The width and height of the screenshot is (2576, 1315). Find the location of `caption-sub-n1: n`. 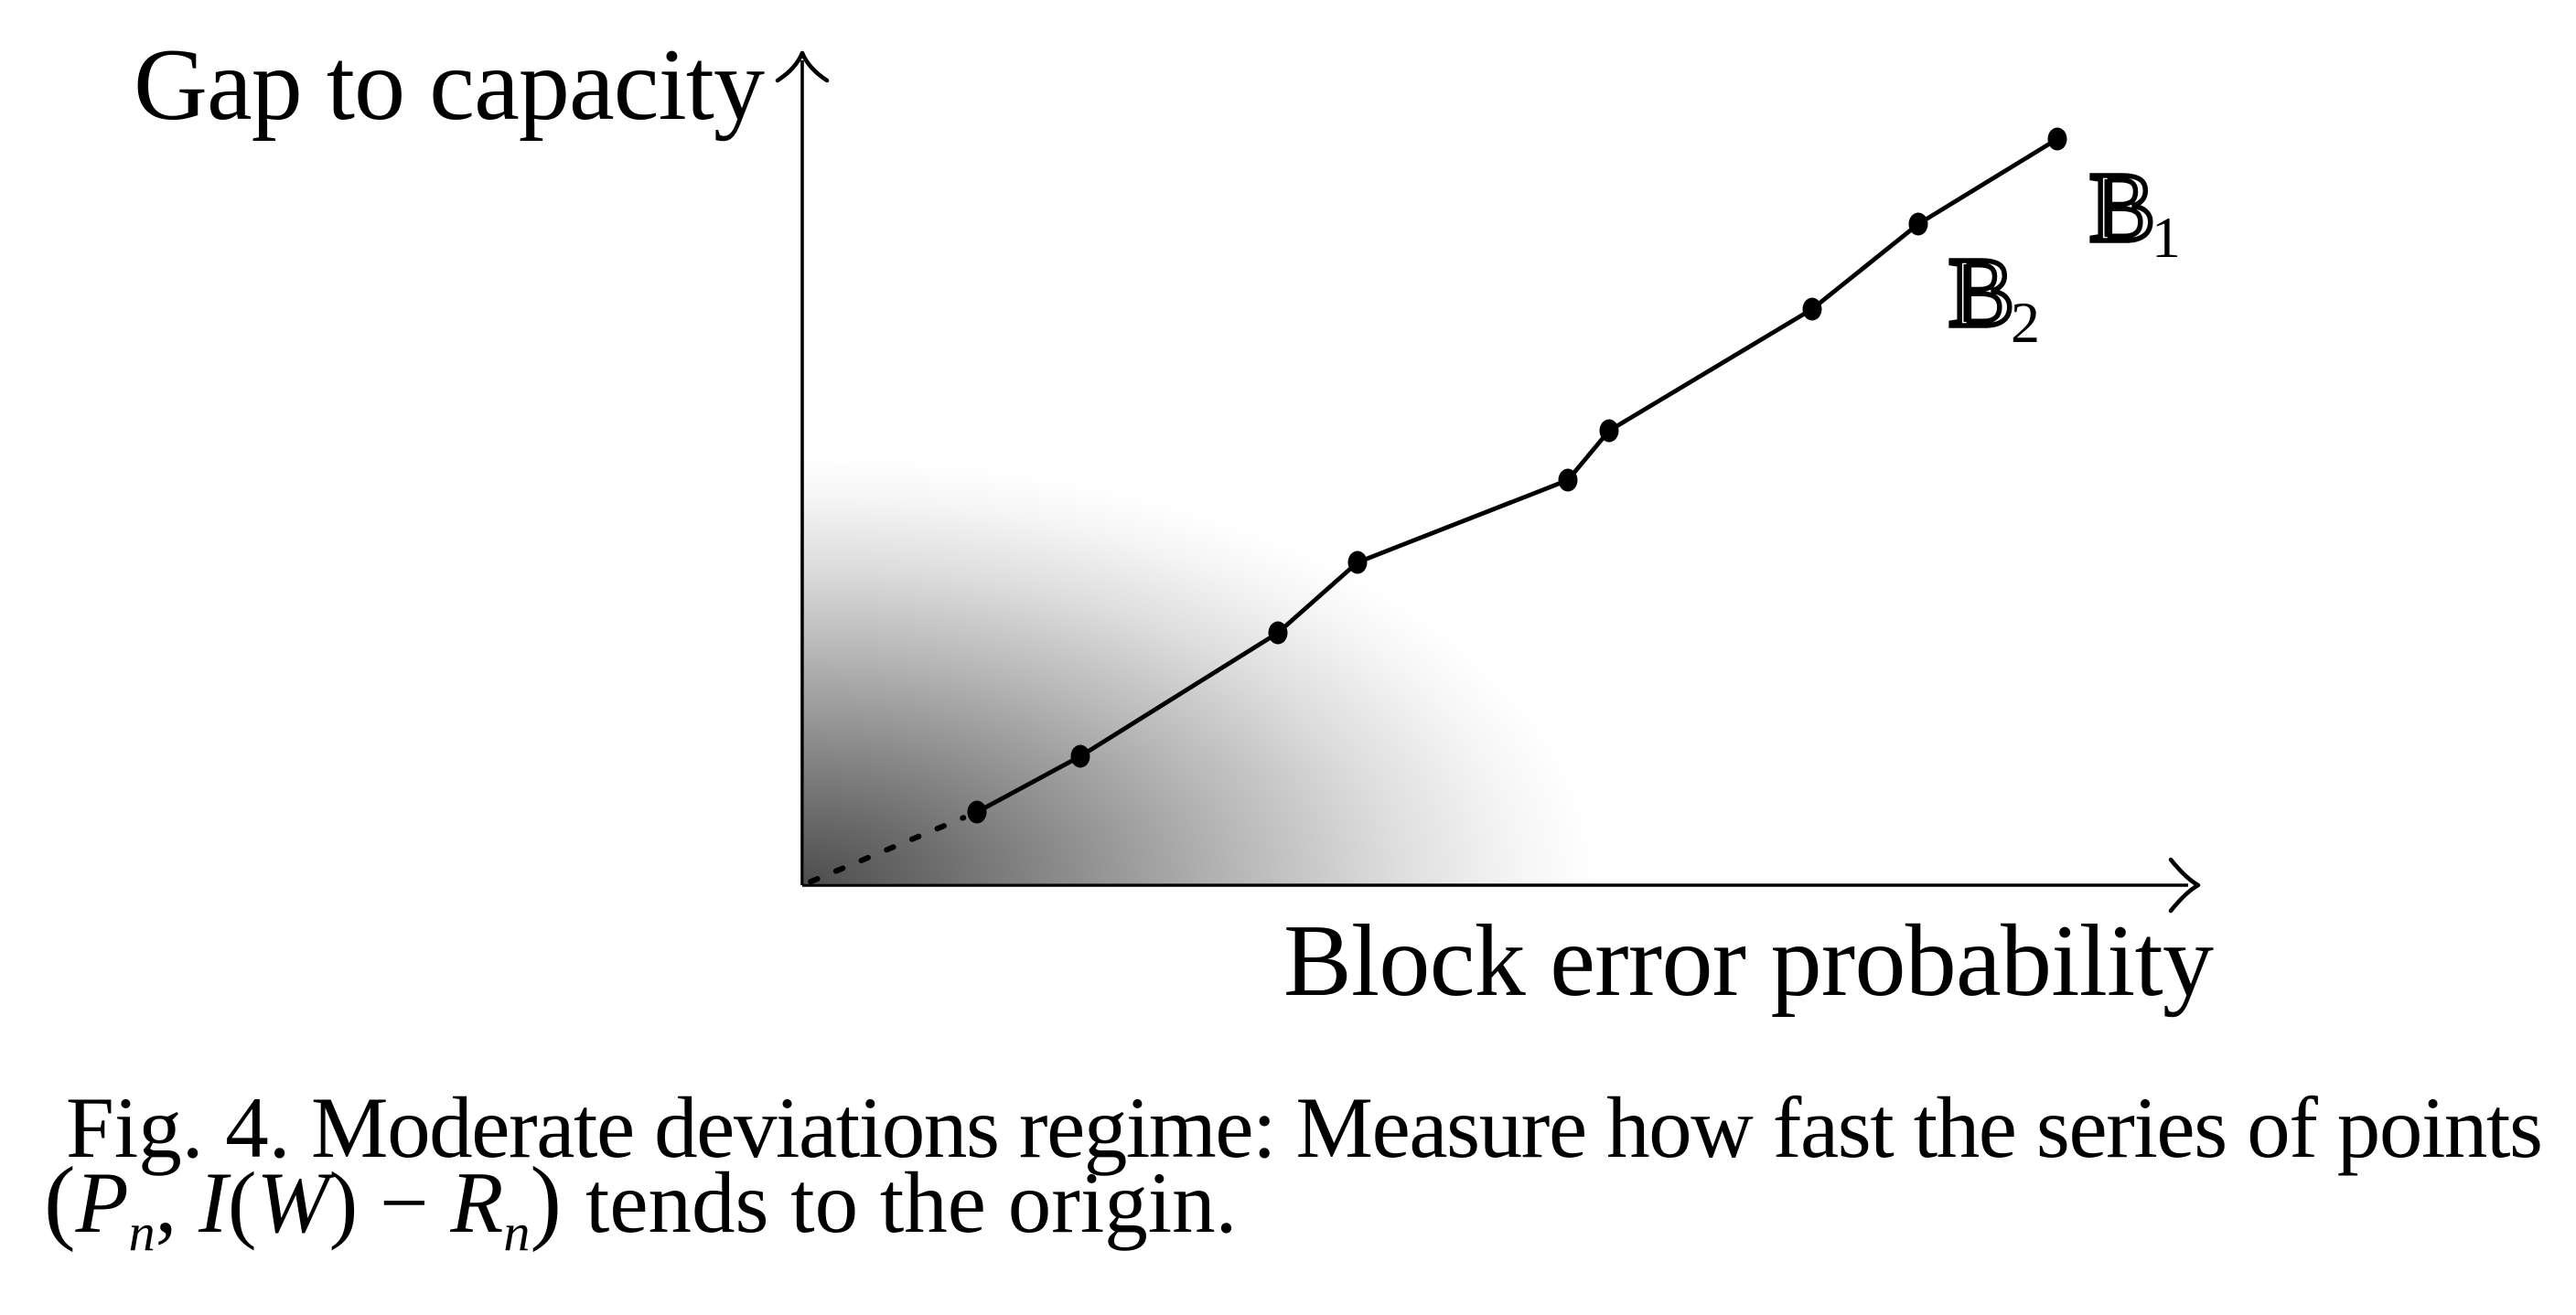

caption-sub-n1: n is located at coordinates (142, 1232).